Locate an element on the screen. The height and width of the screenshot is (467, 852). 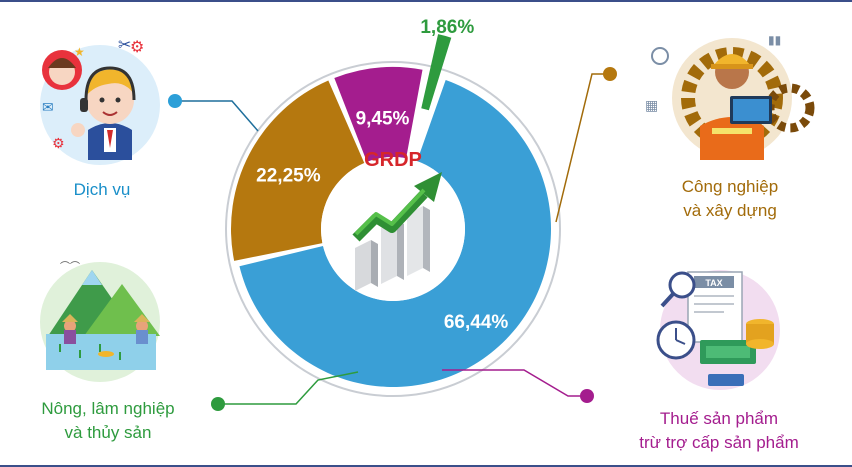
tax-label-line1: Thuế sản phẩm is located at coordinates (719, 418).